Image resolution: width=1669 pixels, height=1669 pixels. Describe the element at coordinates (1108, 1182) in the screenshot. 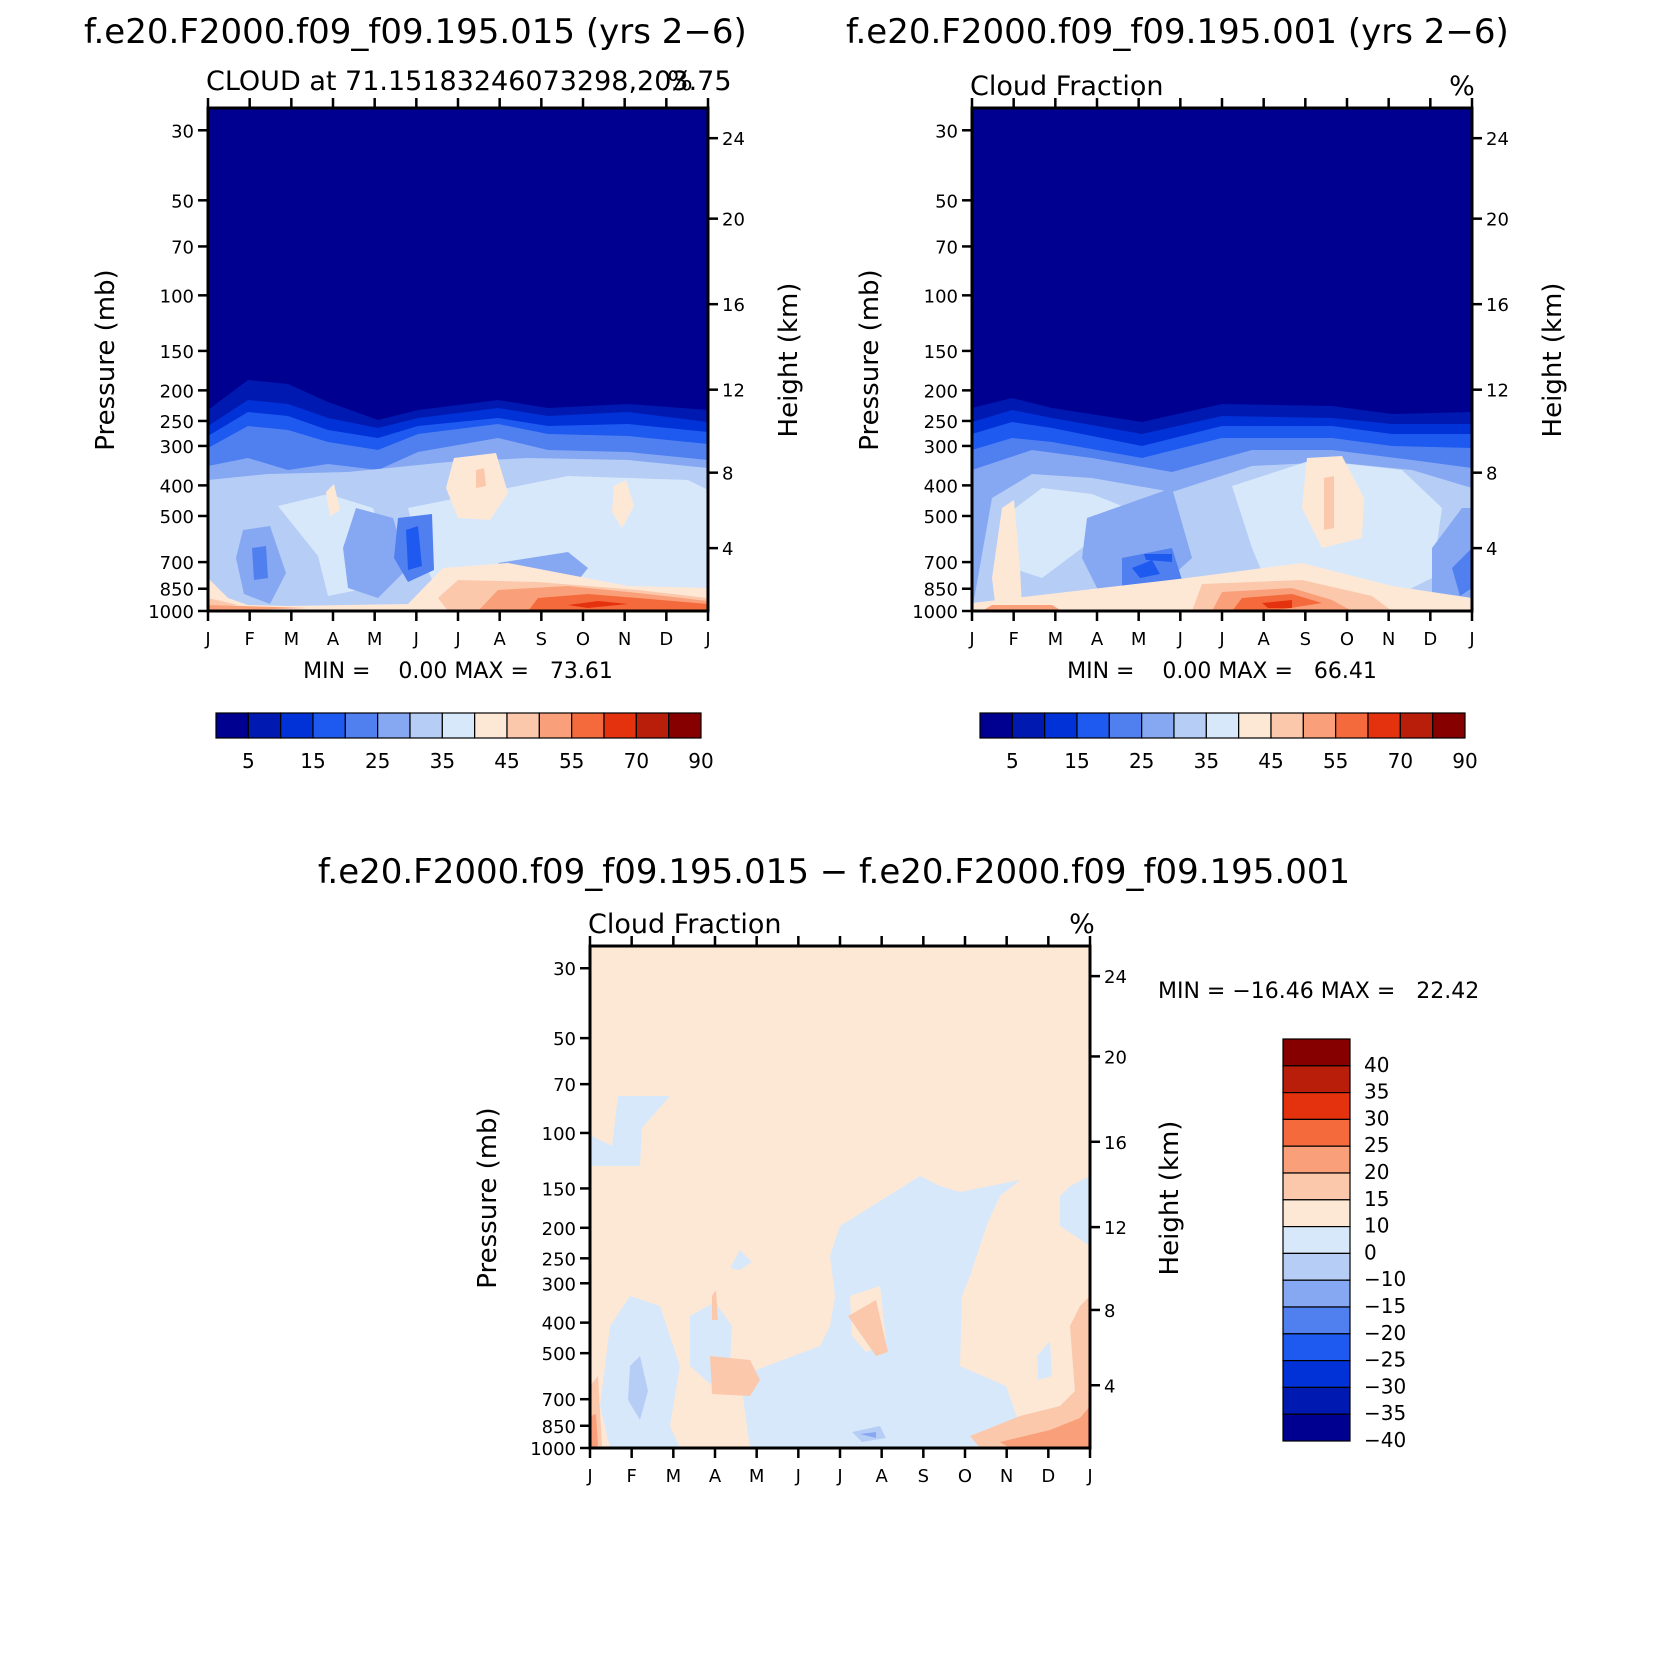

I see `panel-3-y-axis-right: 24 20 16 12 8 4` at that location.